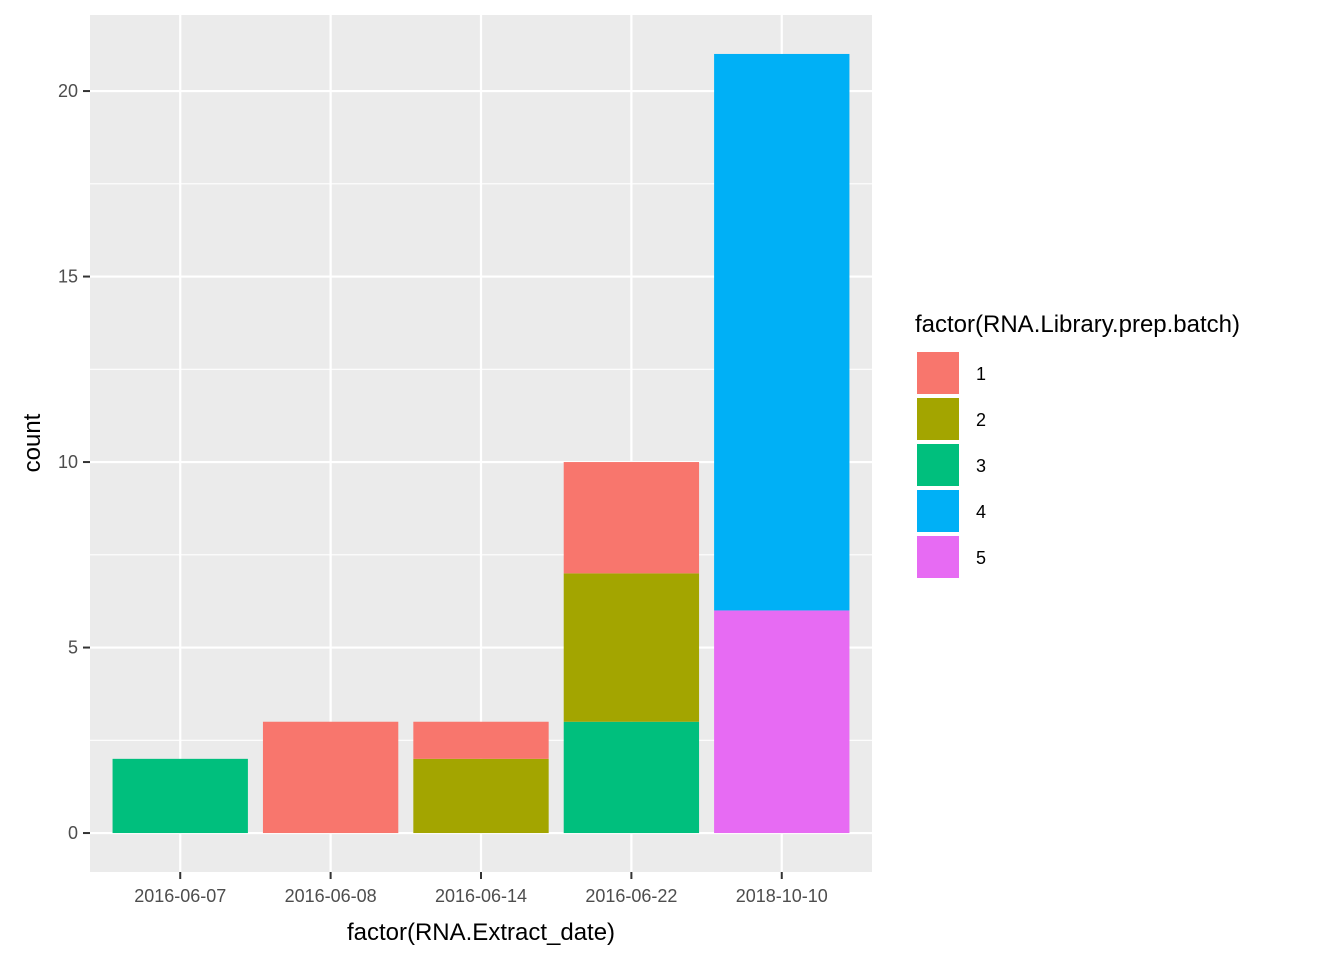 This screenshot has width=1344, height=960. What do you see at coordinates (631, 896) in the screenshot?
I see `x-tick-label: 2016-06-22` at bounding box center [631, 896].